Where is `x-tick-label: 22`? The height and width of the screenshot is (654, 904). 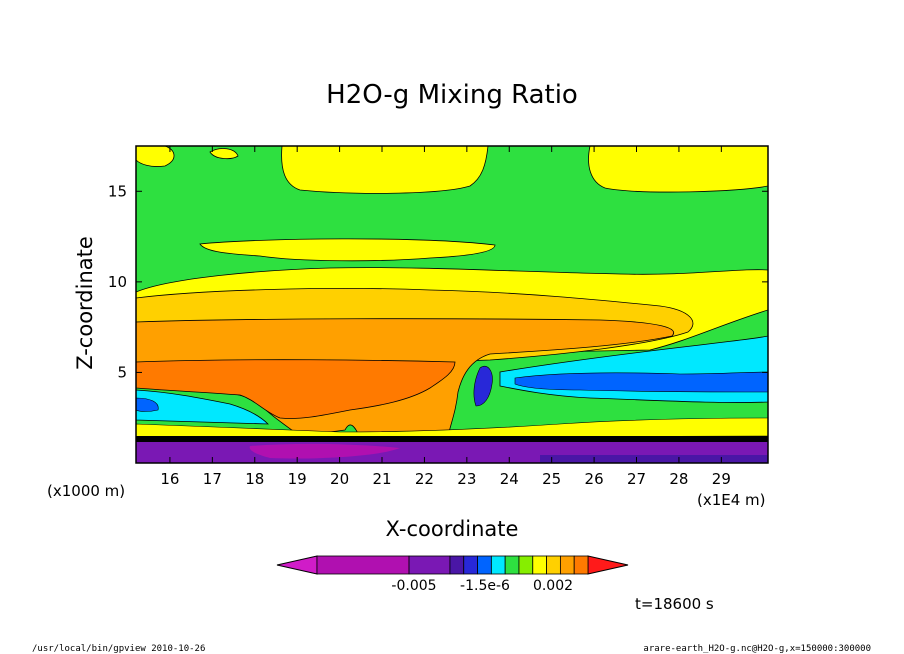
x-tick-label: 22 is located at coordinates (424, 479).